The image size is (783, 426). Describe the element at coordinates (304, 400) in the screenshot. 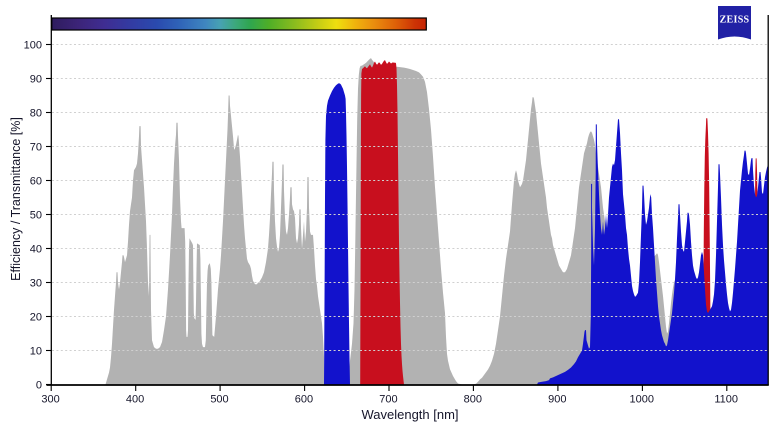

I see `svg-text: 600` at that location.